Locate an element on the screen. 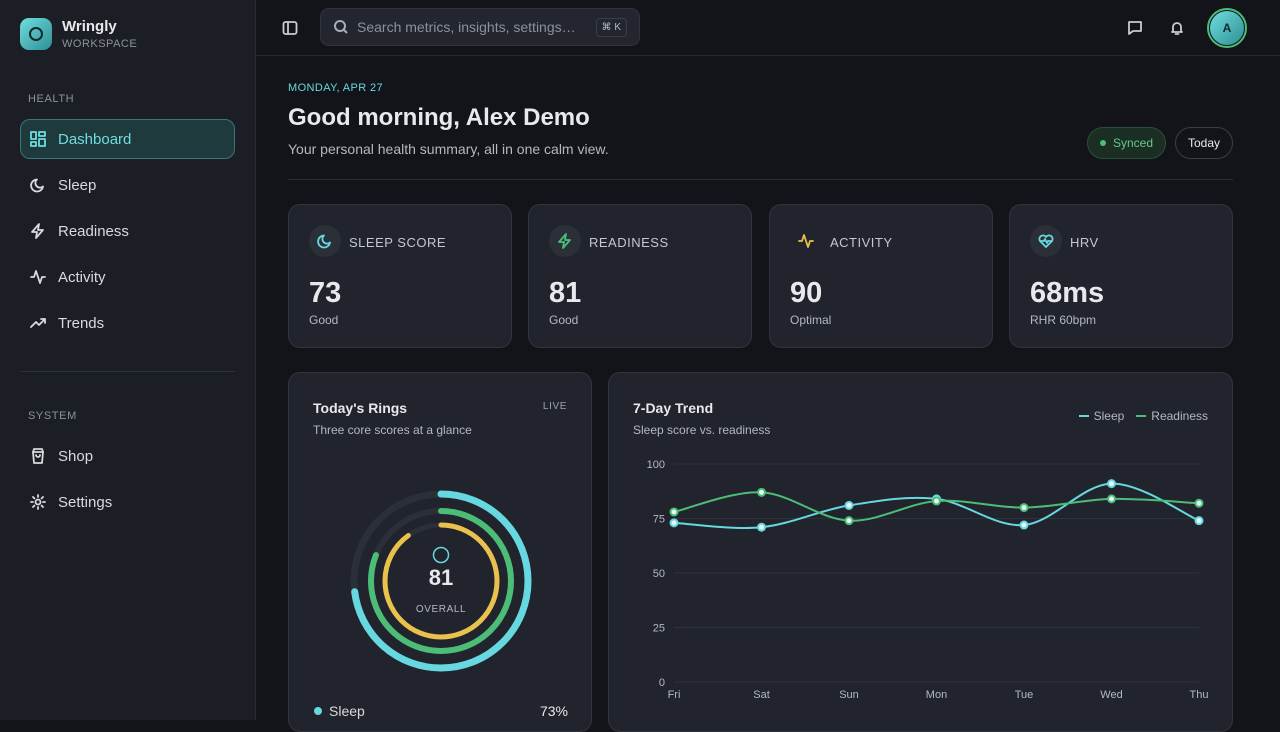 The height and width of the screenshot is (732, 1280). greeting: Good morning, Alex Demo is located at coordinates (439, 117).